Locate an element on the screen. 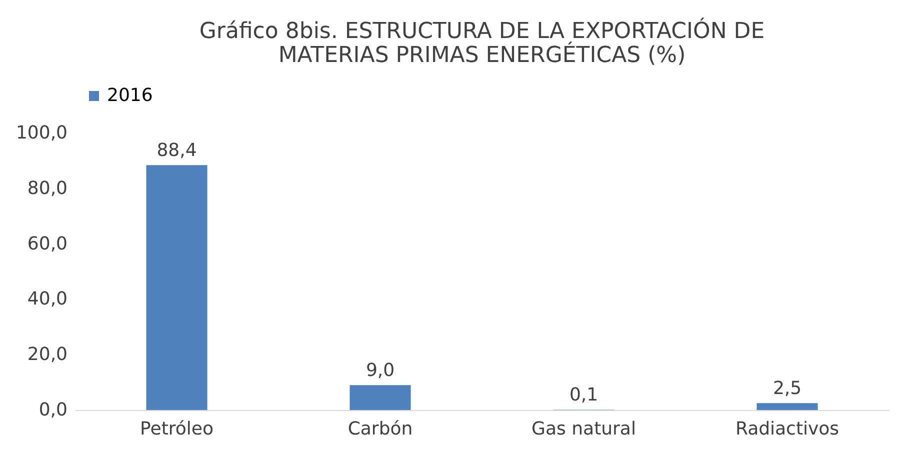 Image resolution: width=914 pixels, height=453 pixels. data-label: 2,5 is located at coordinates (787, 389).